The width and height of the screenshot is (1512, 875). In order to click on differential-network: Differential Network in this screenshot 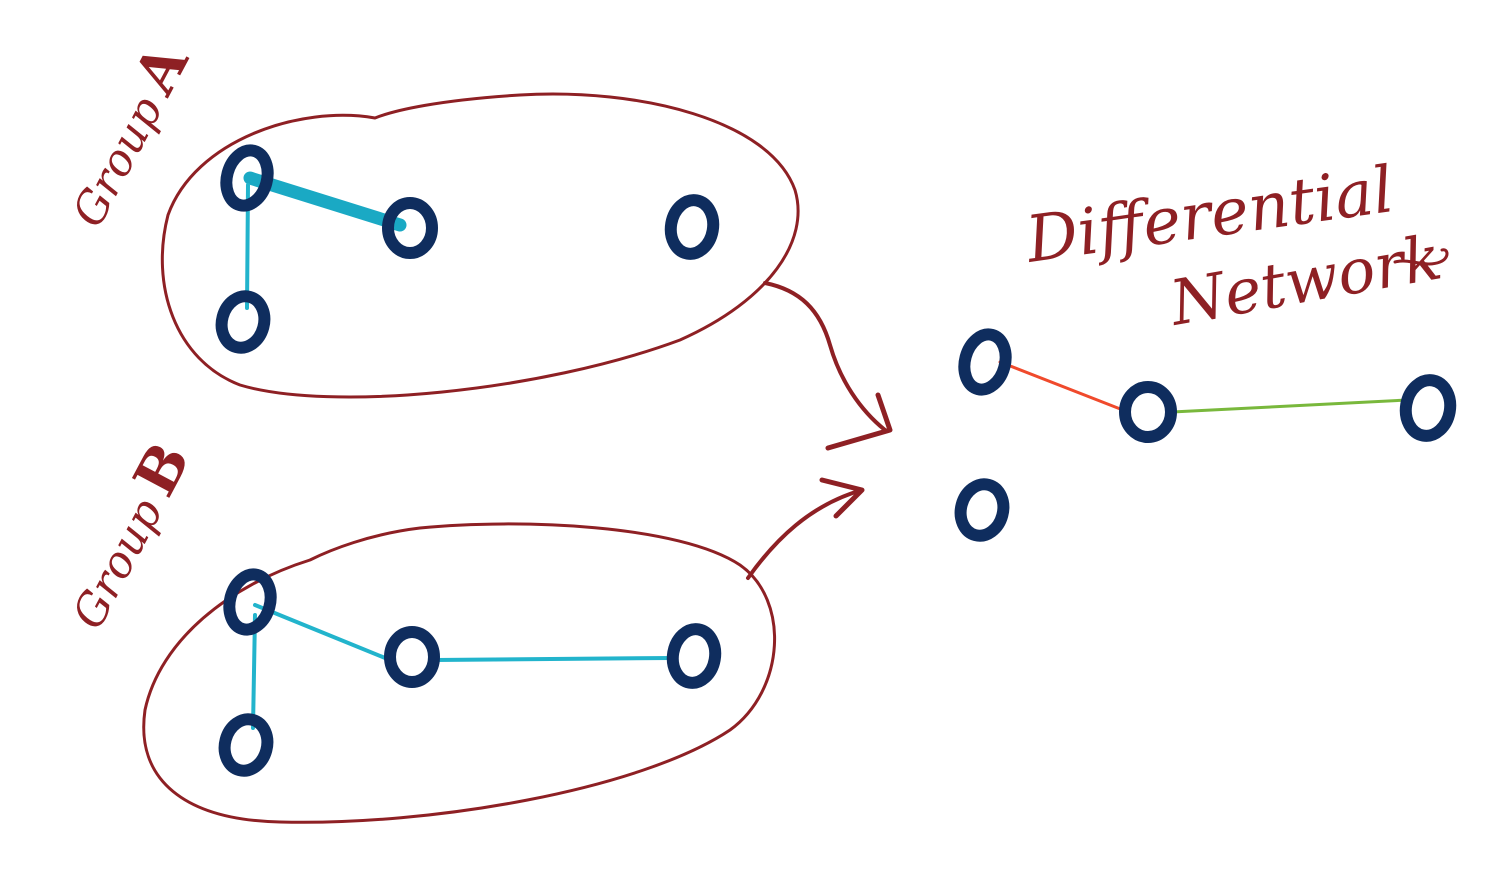, I will do `click(1205, 347)`.